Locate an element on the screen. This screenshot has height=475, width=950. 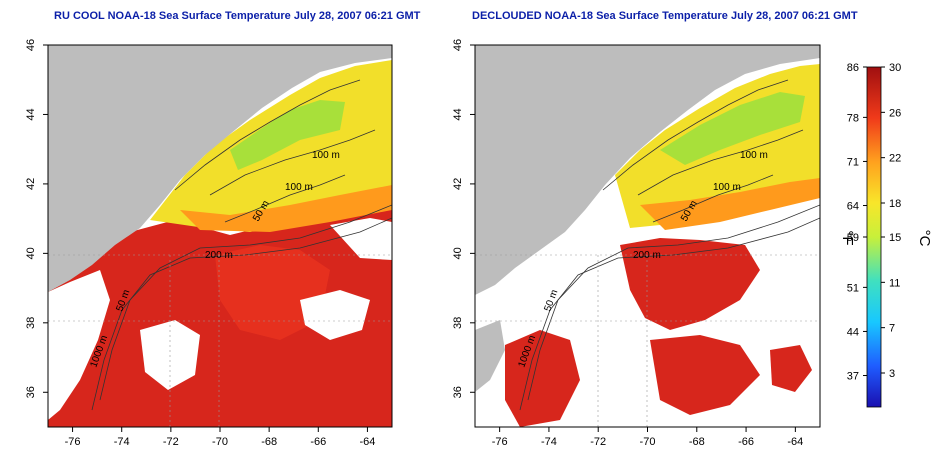
right-green-patches is located at coordinates (732, 128).